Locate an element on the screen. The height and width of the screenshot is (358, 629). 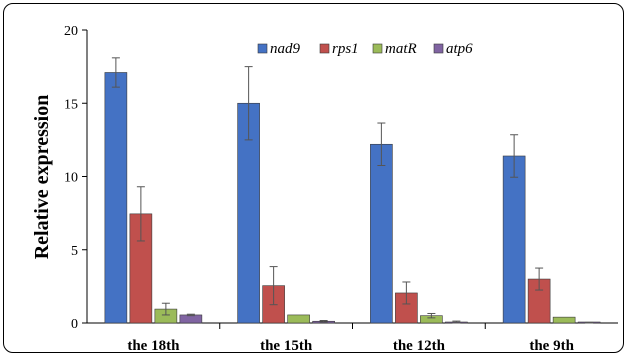
y-axis is located at coordinates (85, 176).